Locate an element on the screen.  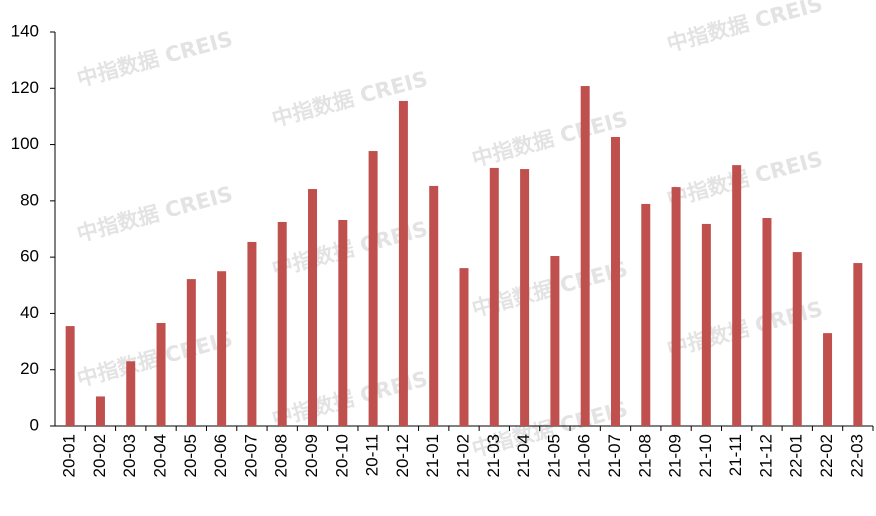
x-tick-label: 21-07 is located at coordinates (614, 455).